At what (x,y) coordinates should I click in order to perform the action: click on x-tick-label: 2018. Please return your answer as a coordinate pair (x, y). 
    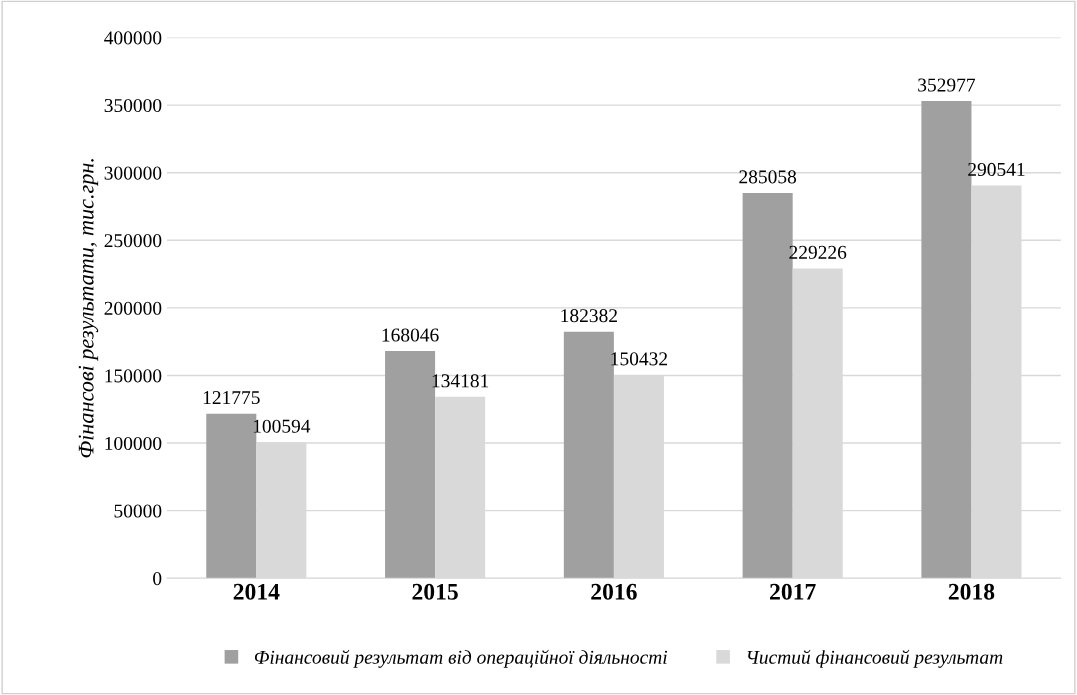
    Looking at the image, I should click on (971, 591).